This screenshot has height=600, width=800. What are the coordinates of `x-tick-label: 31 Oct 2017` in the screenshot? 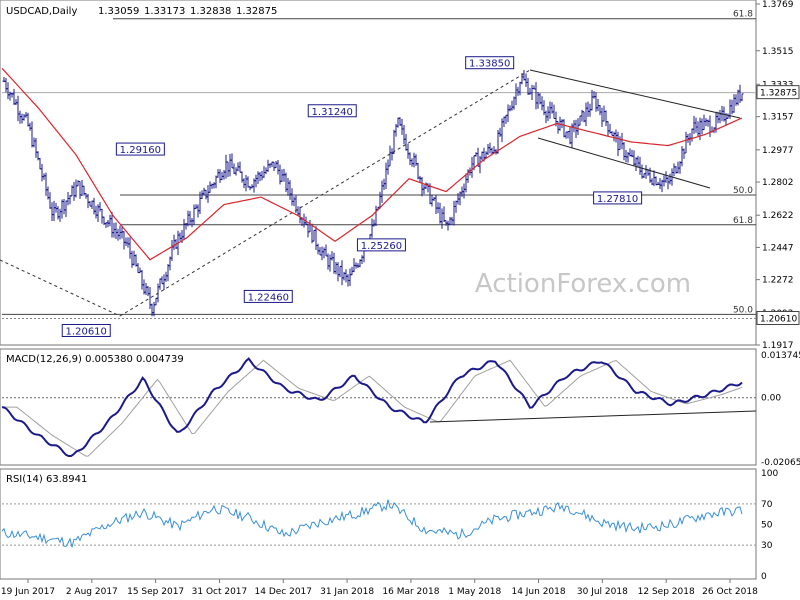 It's located at (220, 592).